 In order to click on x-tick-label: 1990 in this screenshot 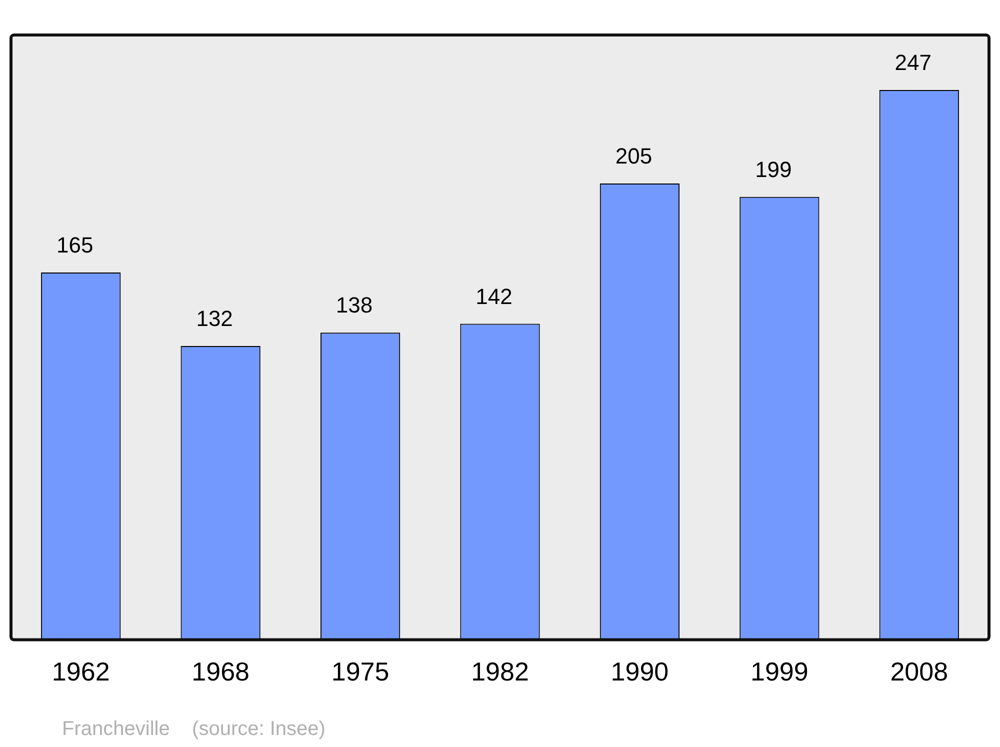, I will do `click(639, 671)`.